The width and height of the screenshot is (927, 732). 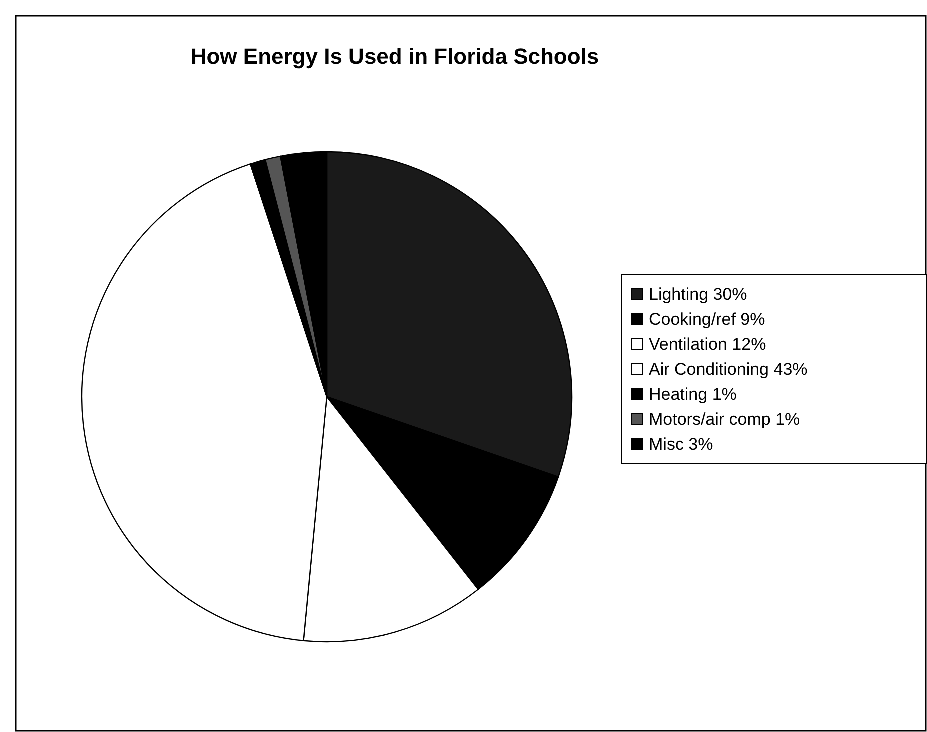 What do you see at coordinates (698, 294) in the screenshot?
I see `legend-label: Lighting 30%` at bounding box center [698, 294].